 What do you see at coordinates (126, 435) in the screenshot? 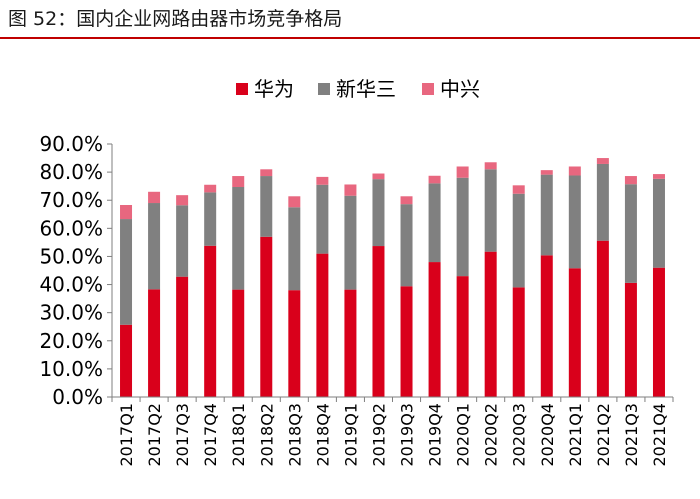
I see `x-tick-label: 2017Q1` at bounding box center [126, 435].